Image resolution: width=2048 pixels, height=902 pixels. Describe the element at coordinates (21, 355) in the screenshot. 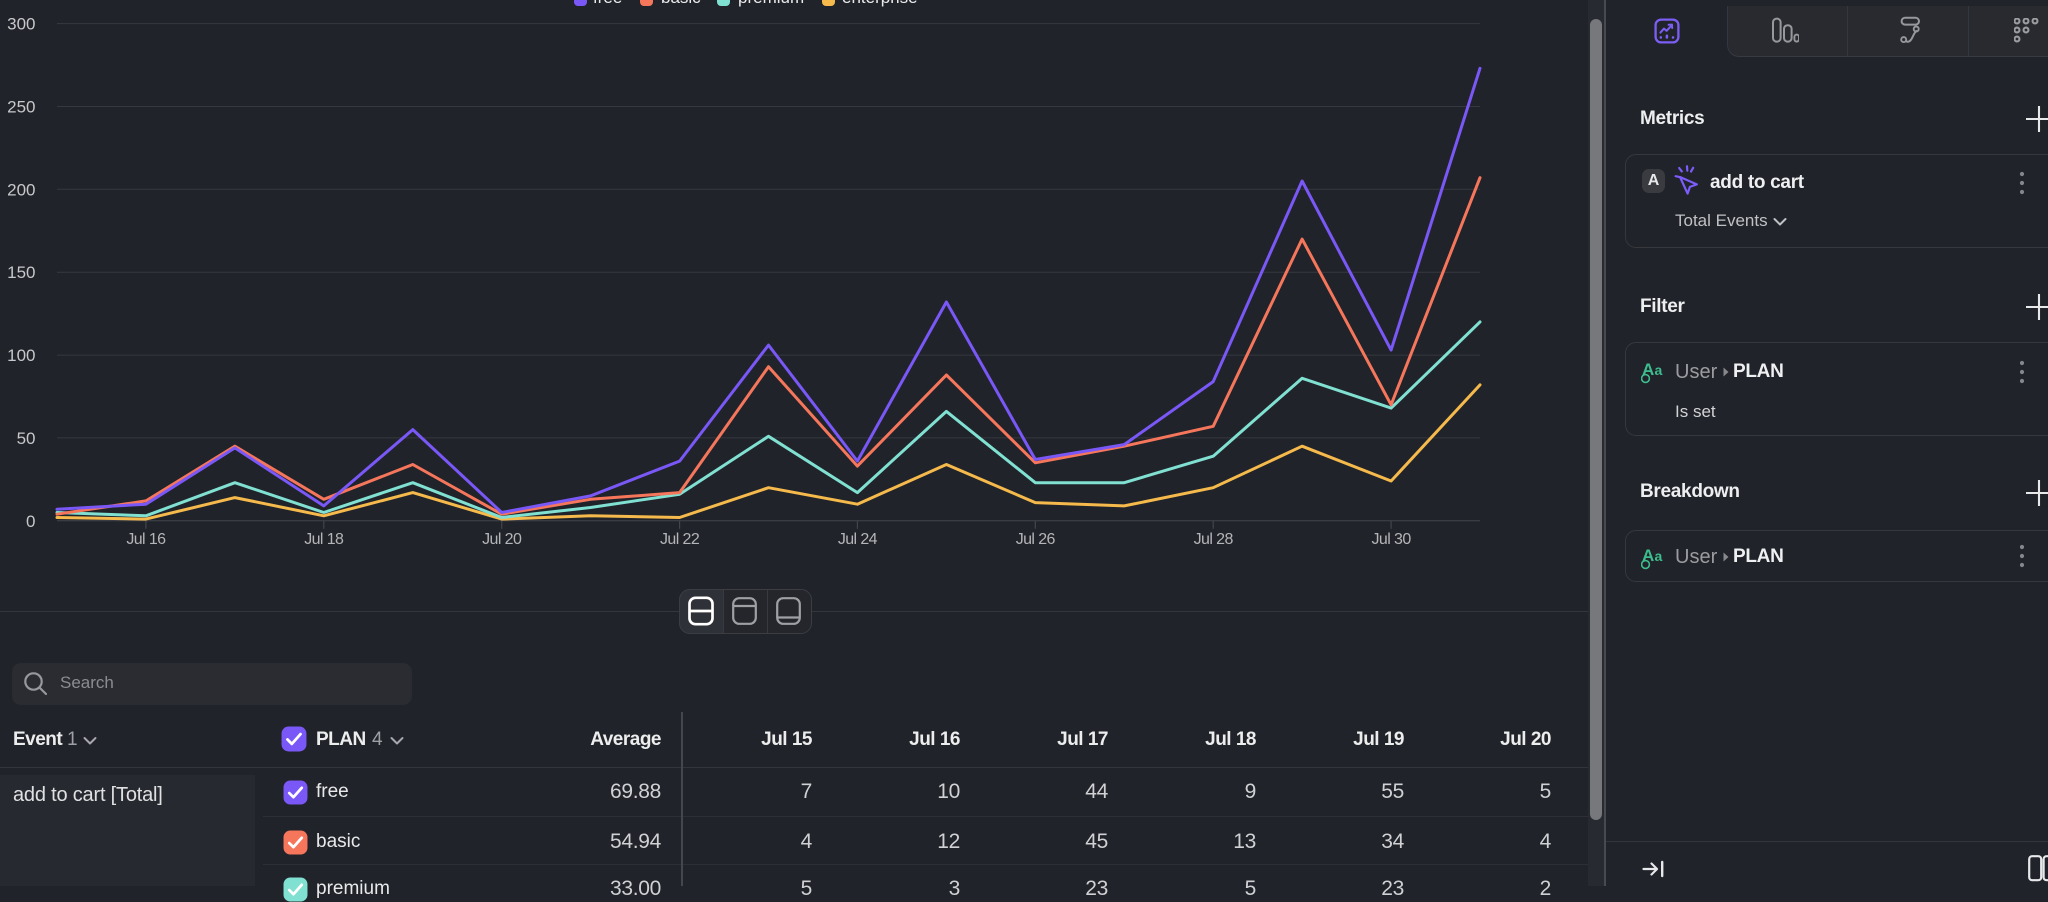

I see `svg-text: 100` at that location.